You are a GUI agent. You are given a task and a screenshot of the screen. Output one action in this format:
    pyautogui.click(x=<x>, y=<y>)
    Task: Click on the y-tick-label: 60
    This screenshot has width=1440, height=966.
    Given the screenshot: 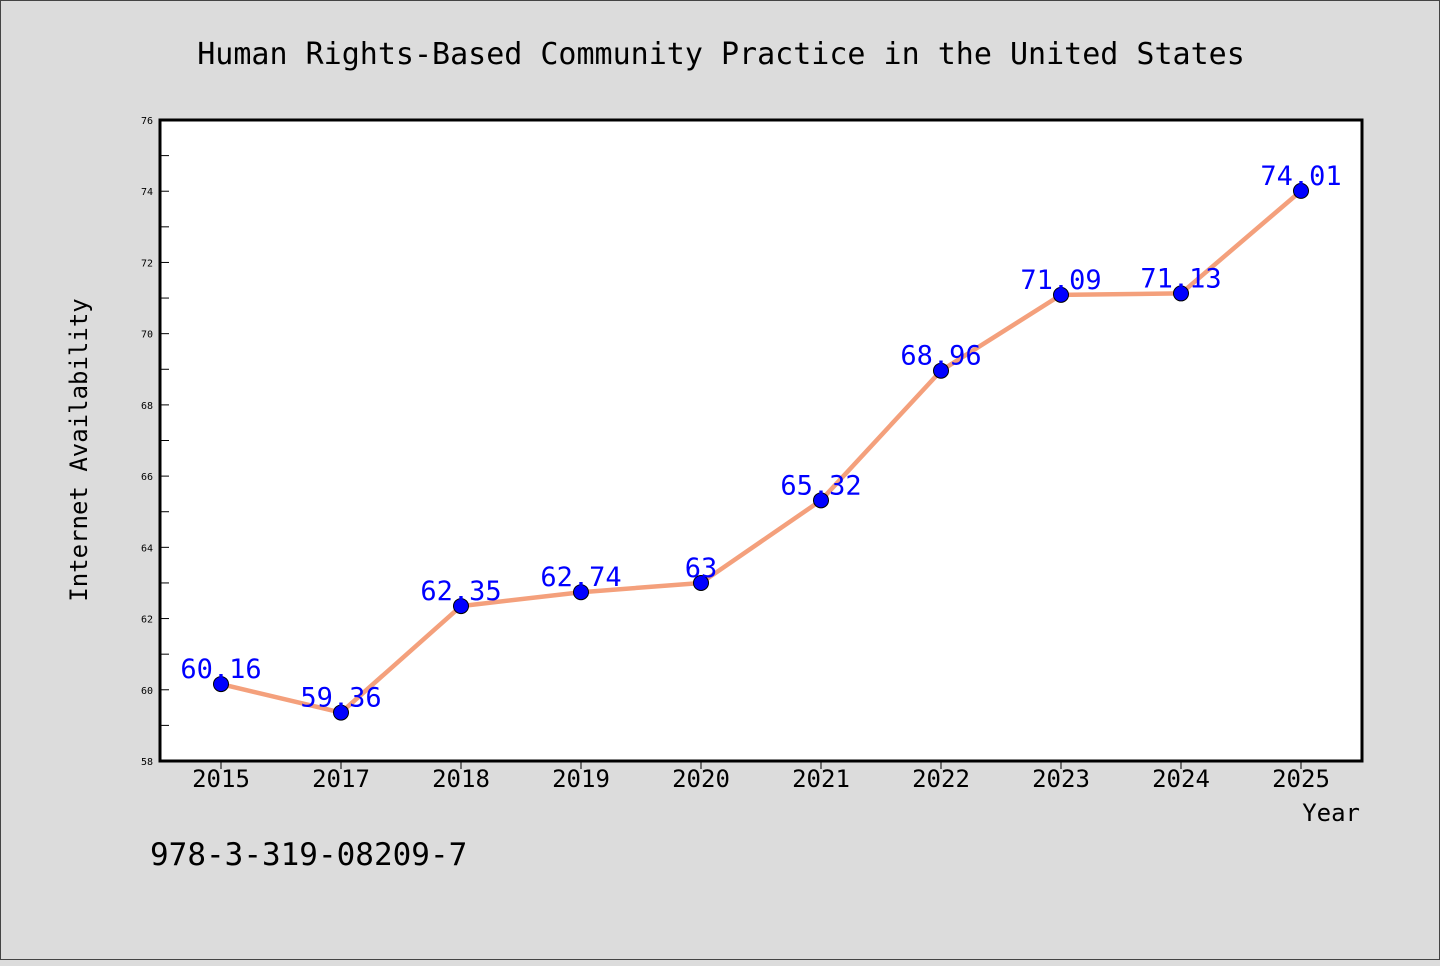 What is the action you would take?
    pyautogui.click(x=147, y=691)
    